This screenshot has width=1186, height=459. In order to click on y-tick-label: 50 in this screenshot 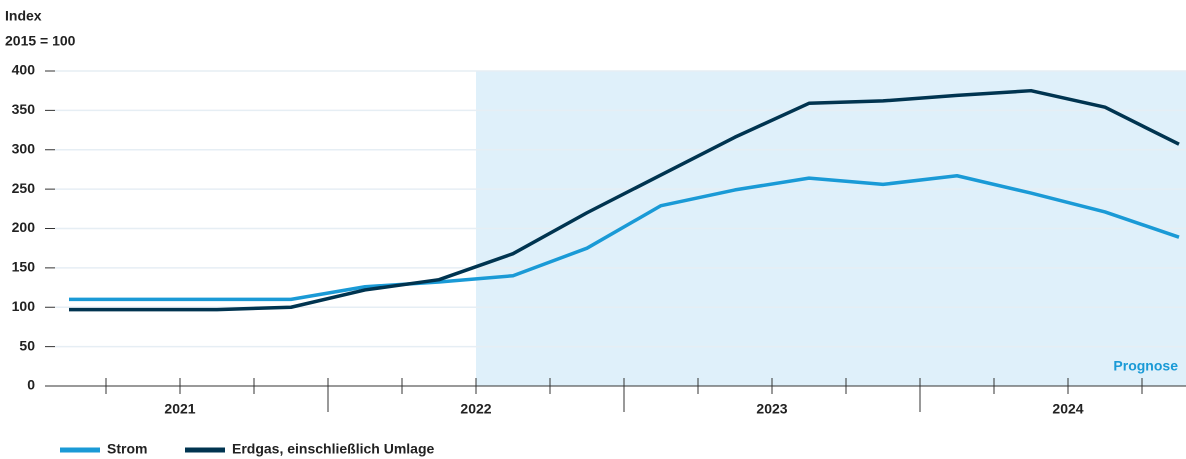, I will do `click(27, 345)`.